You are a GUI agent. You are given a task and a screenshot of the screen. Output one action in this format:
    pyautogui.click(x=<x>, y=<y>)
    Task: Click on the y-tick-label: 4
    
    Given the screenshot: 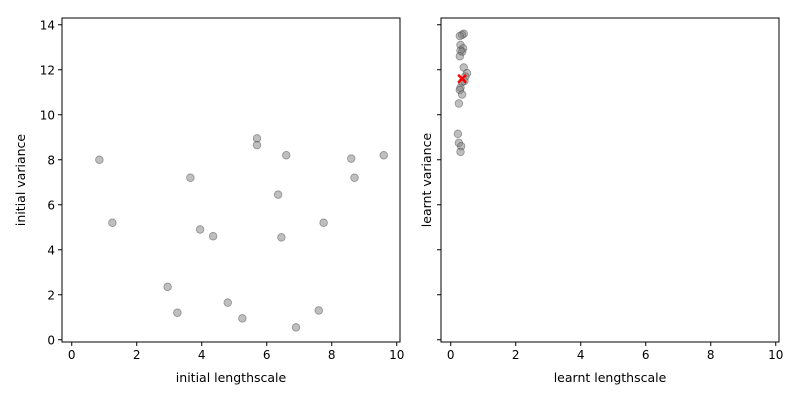 What is the action you would take?
    pyautogui.click(x=51, y=250)
    